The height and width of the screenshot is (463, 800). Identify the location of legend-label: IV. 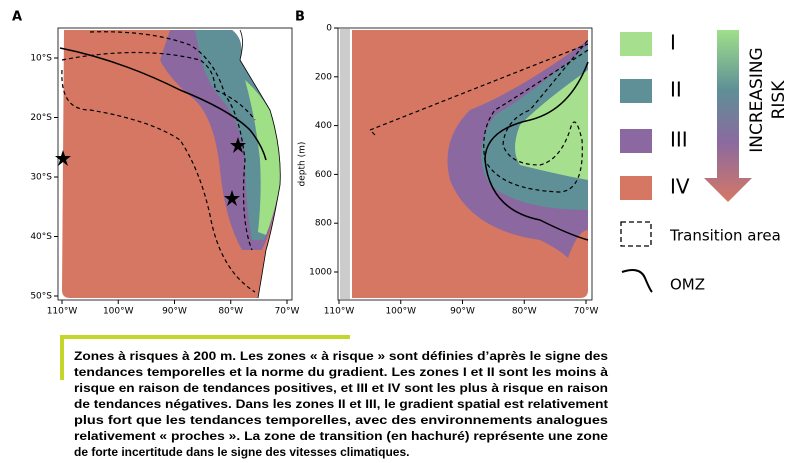
(680, 187).